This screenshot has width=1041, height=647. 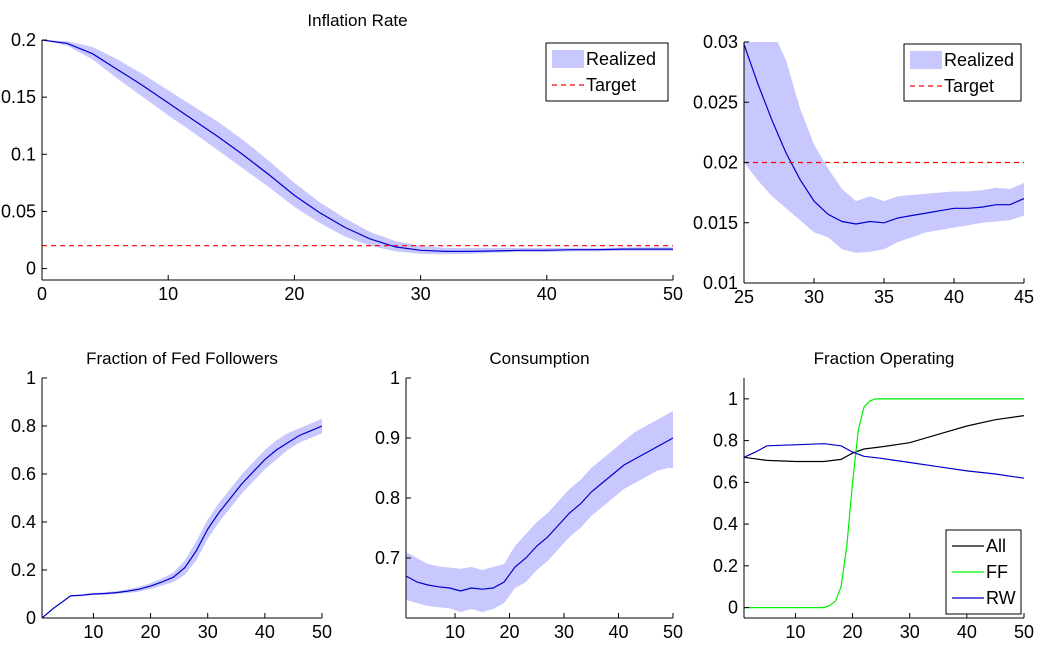 I want to click on series-ff-line, so click(x=884, y=503).